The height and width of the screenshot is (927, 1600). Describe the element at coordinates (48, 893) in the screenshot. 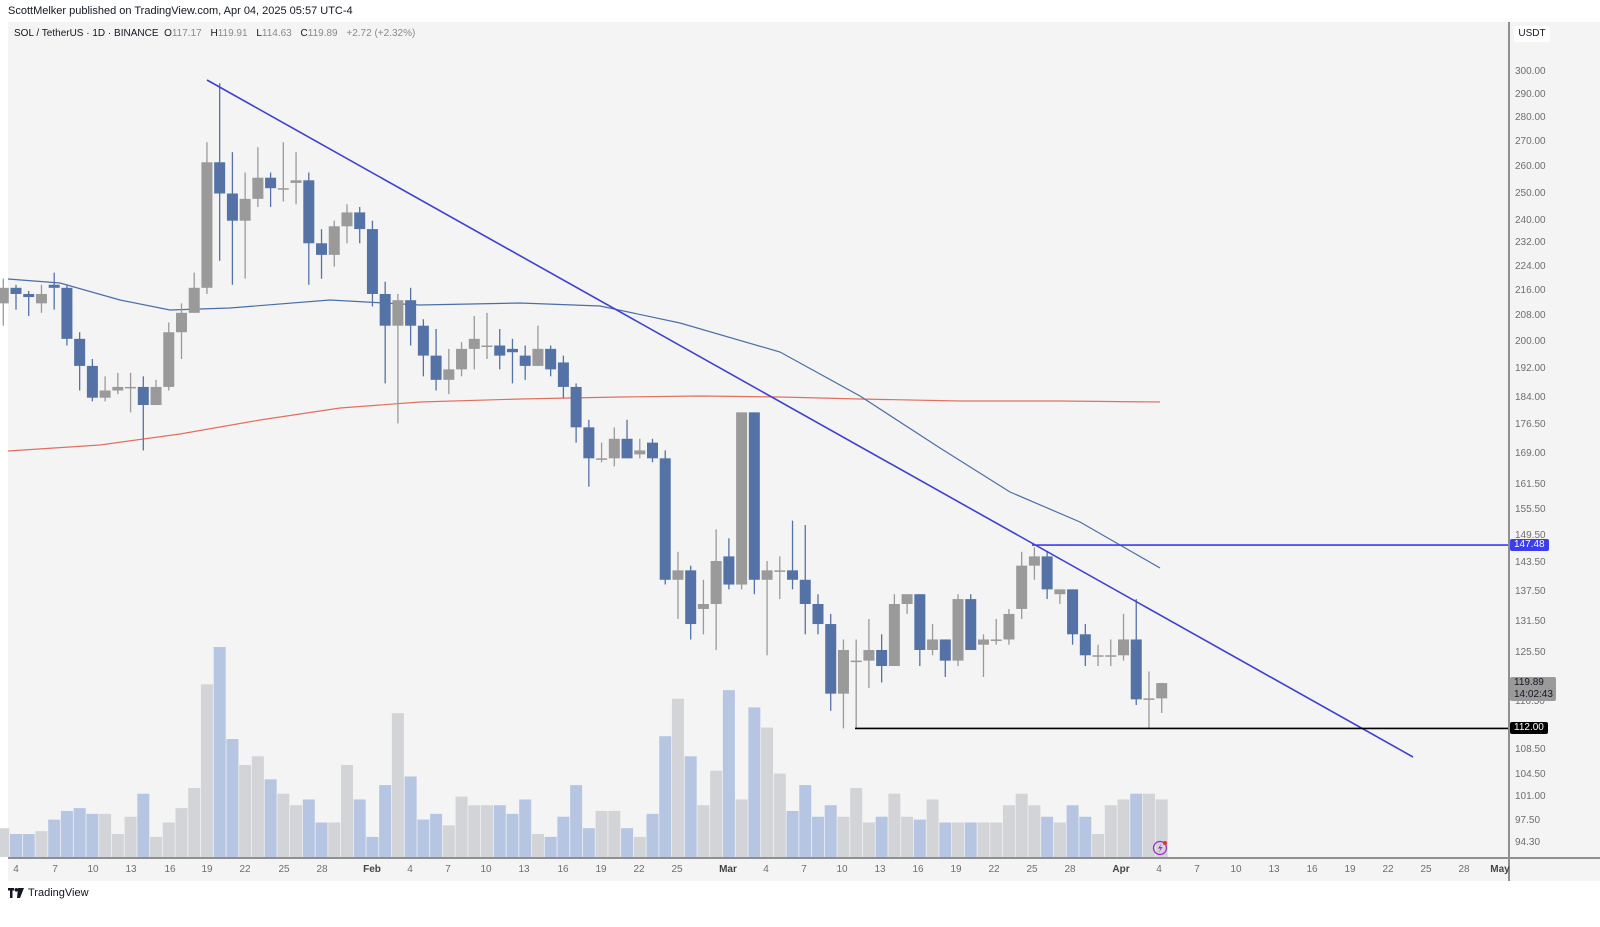

I see `tradingview-logo: TradingView` at that location.